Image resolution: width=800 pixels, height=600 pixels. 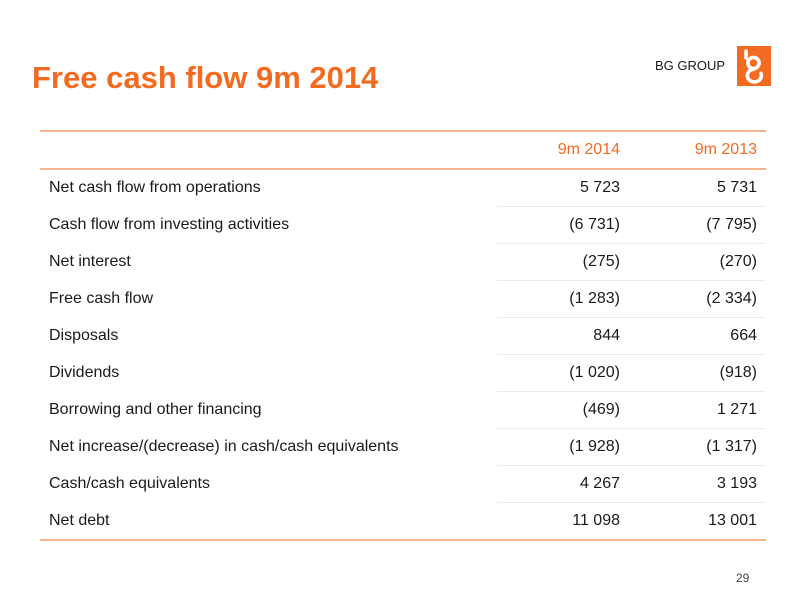 I want to click on table-row: Disposals 844 664, so click(x=403, y=336).